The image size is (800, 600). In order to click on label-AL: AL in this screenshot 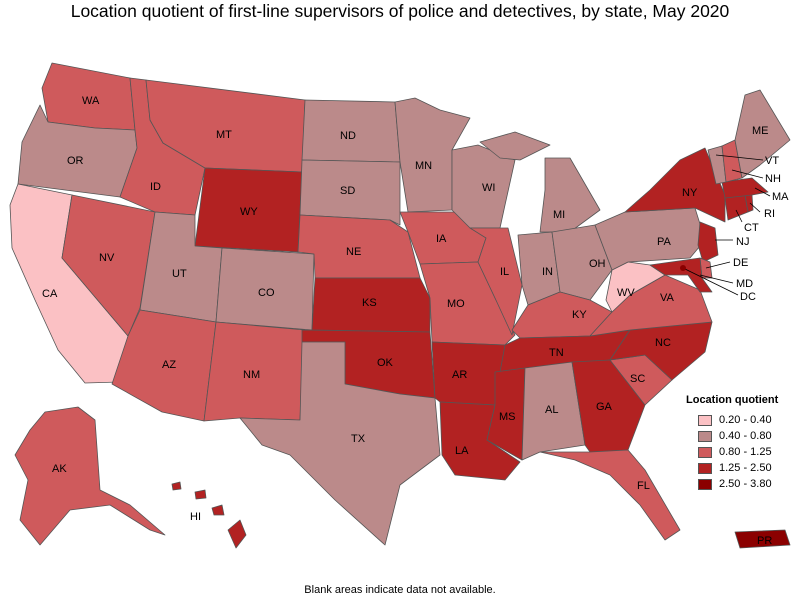, I will do `click(551, 410)`.